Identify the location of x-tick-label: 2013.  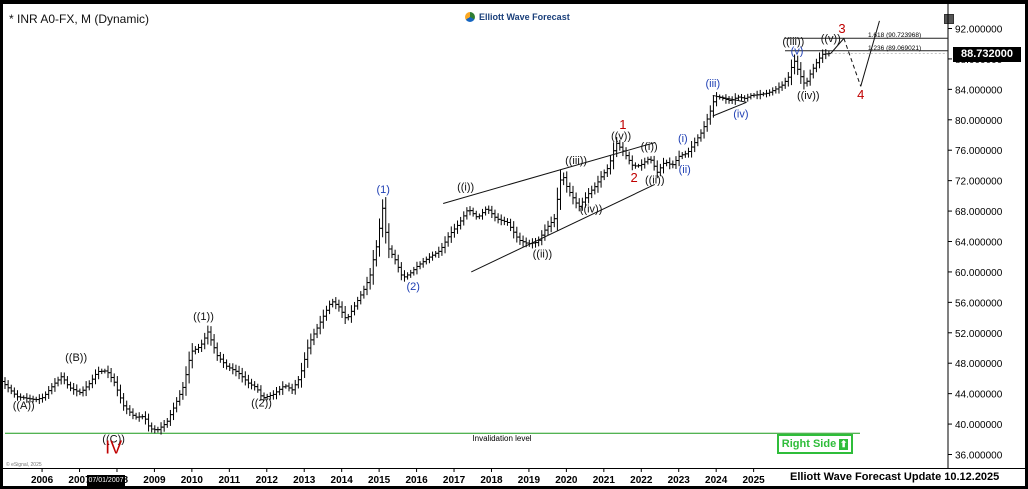
(304, 480).